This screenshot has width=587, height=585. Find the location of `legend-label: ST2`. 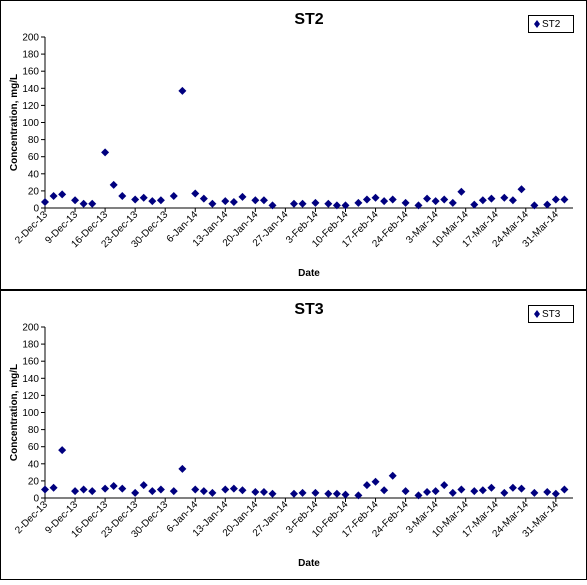

legend-label: ST2 is located at coordinates (551, 24).